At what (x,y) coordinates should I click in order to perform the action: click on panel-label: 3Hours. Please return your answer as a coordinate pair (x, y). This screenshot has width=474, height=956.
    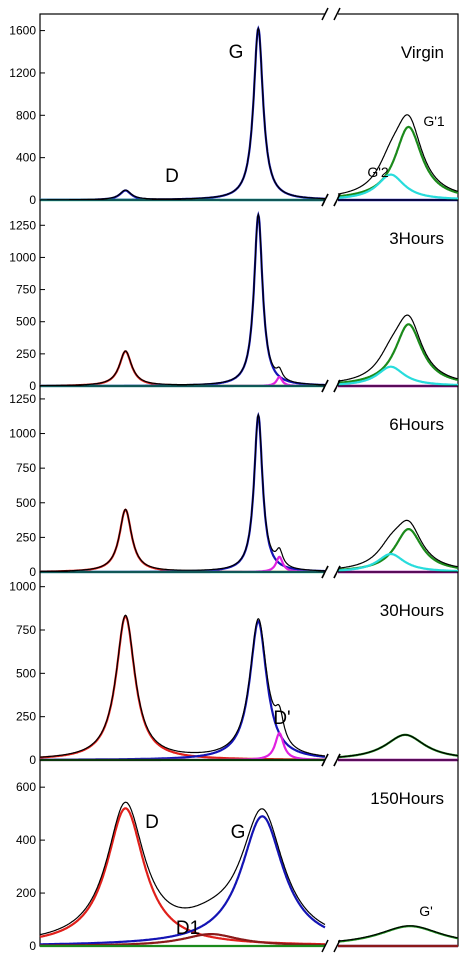
    Looking at the image, I should click on (416, 238).